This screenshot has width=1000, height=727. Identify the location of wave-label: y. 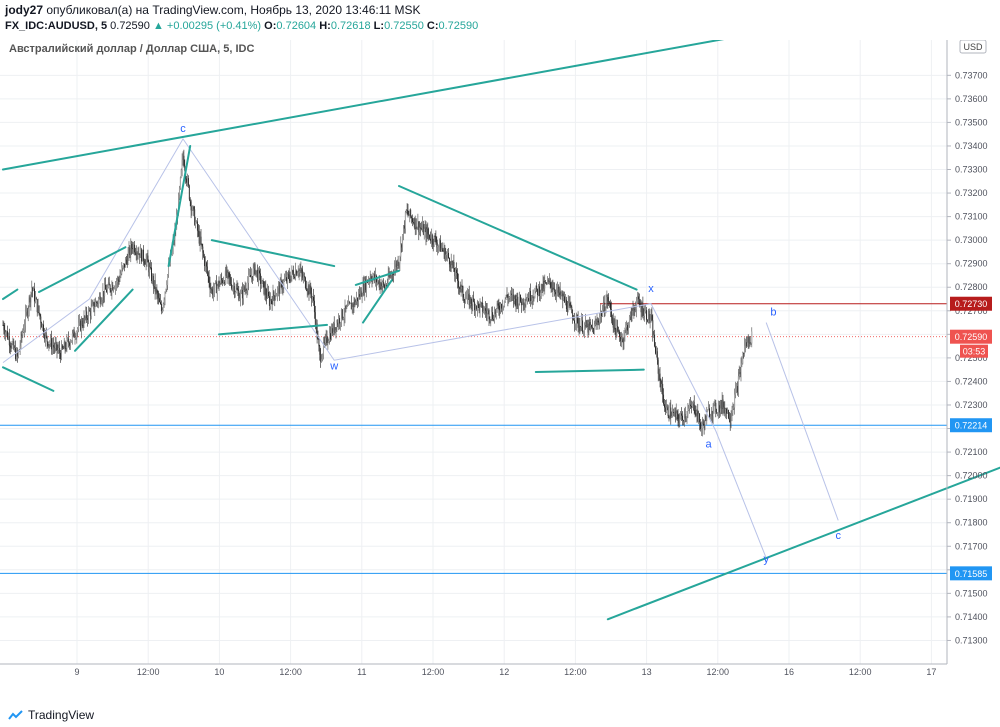
(766, 560).